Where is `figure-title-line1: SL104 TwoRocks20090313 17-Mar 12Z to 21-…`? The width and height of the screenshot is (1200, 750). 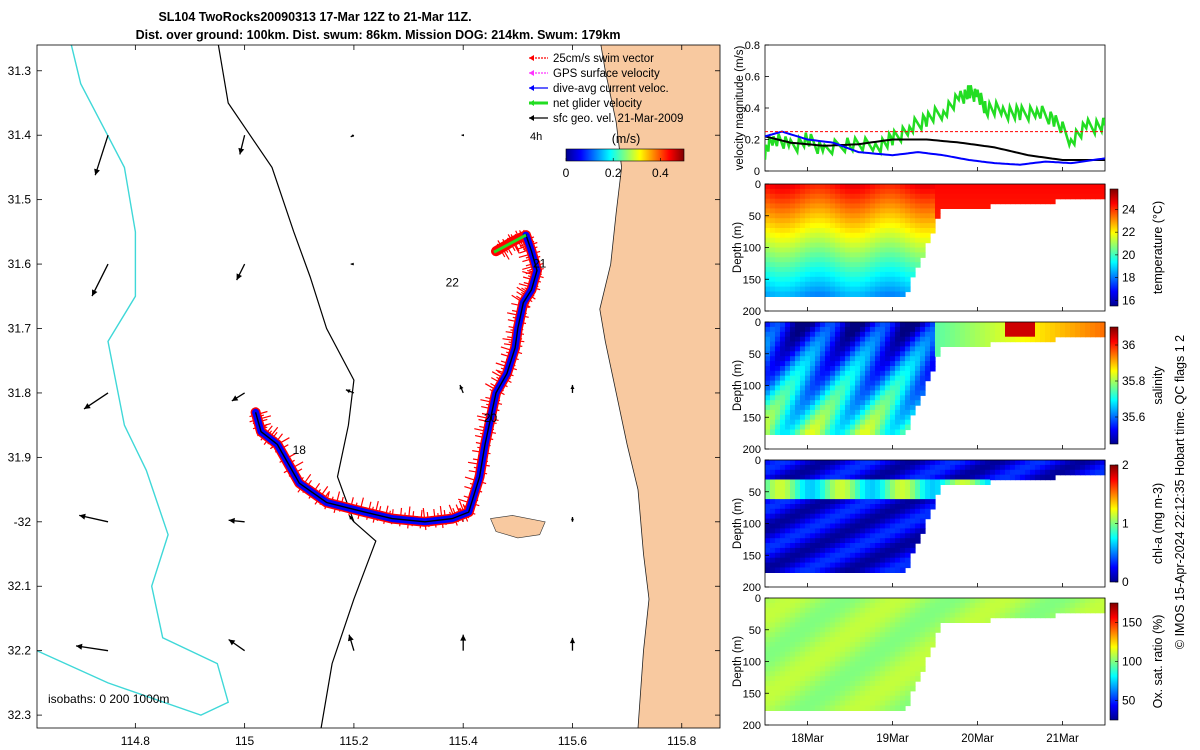
figure-title-line1: SL104 TwoRocks20090313 17-Mar 12Z to 21-… is located at coordinates (314, 17).